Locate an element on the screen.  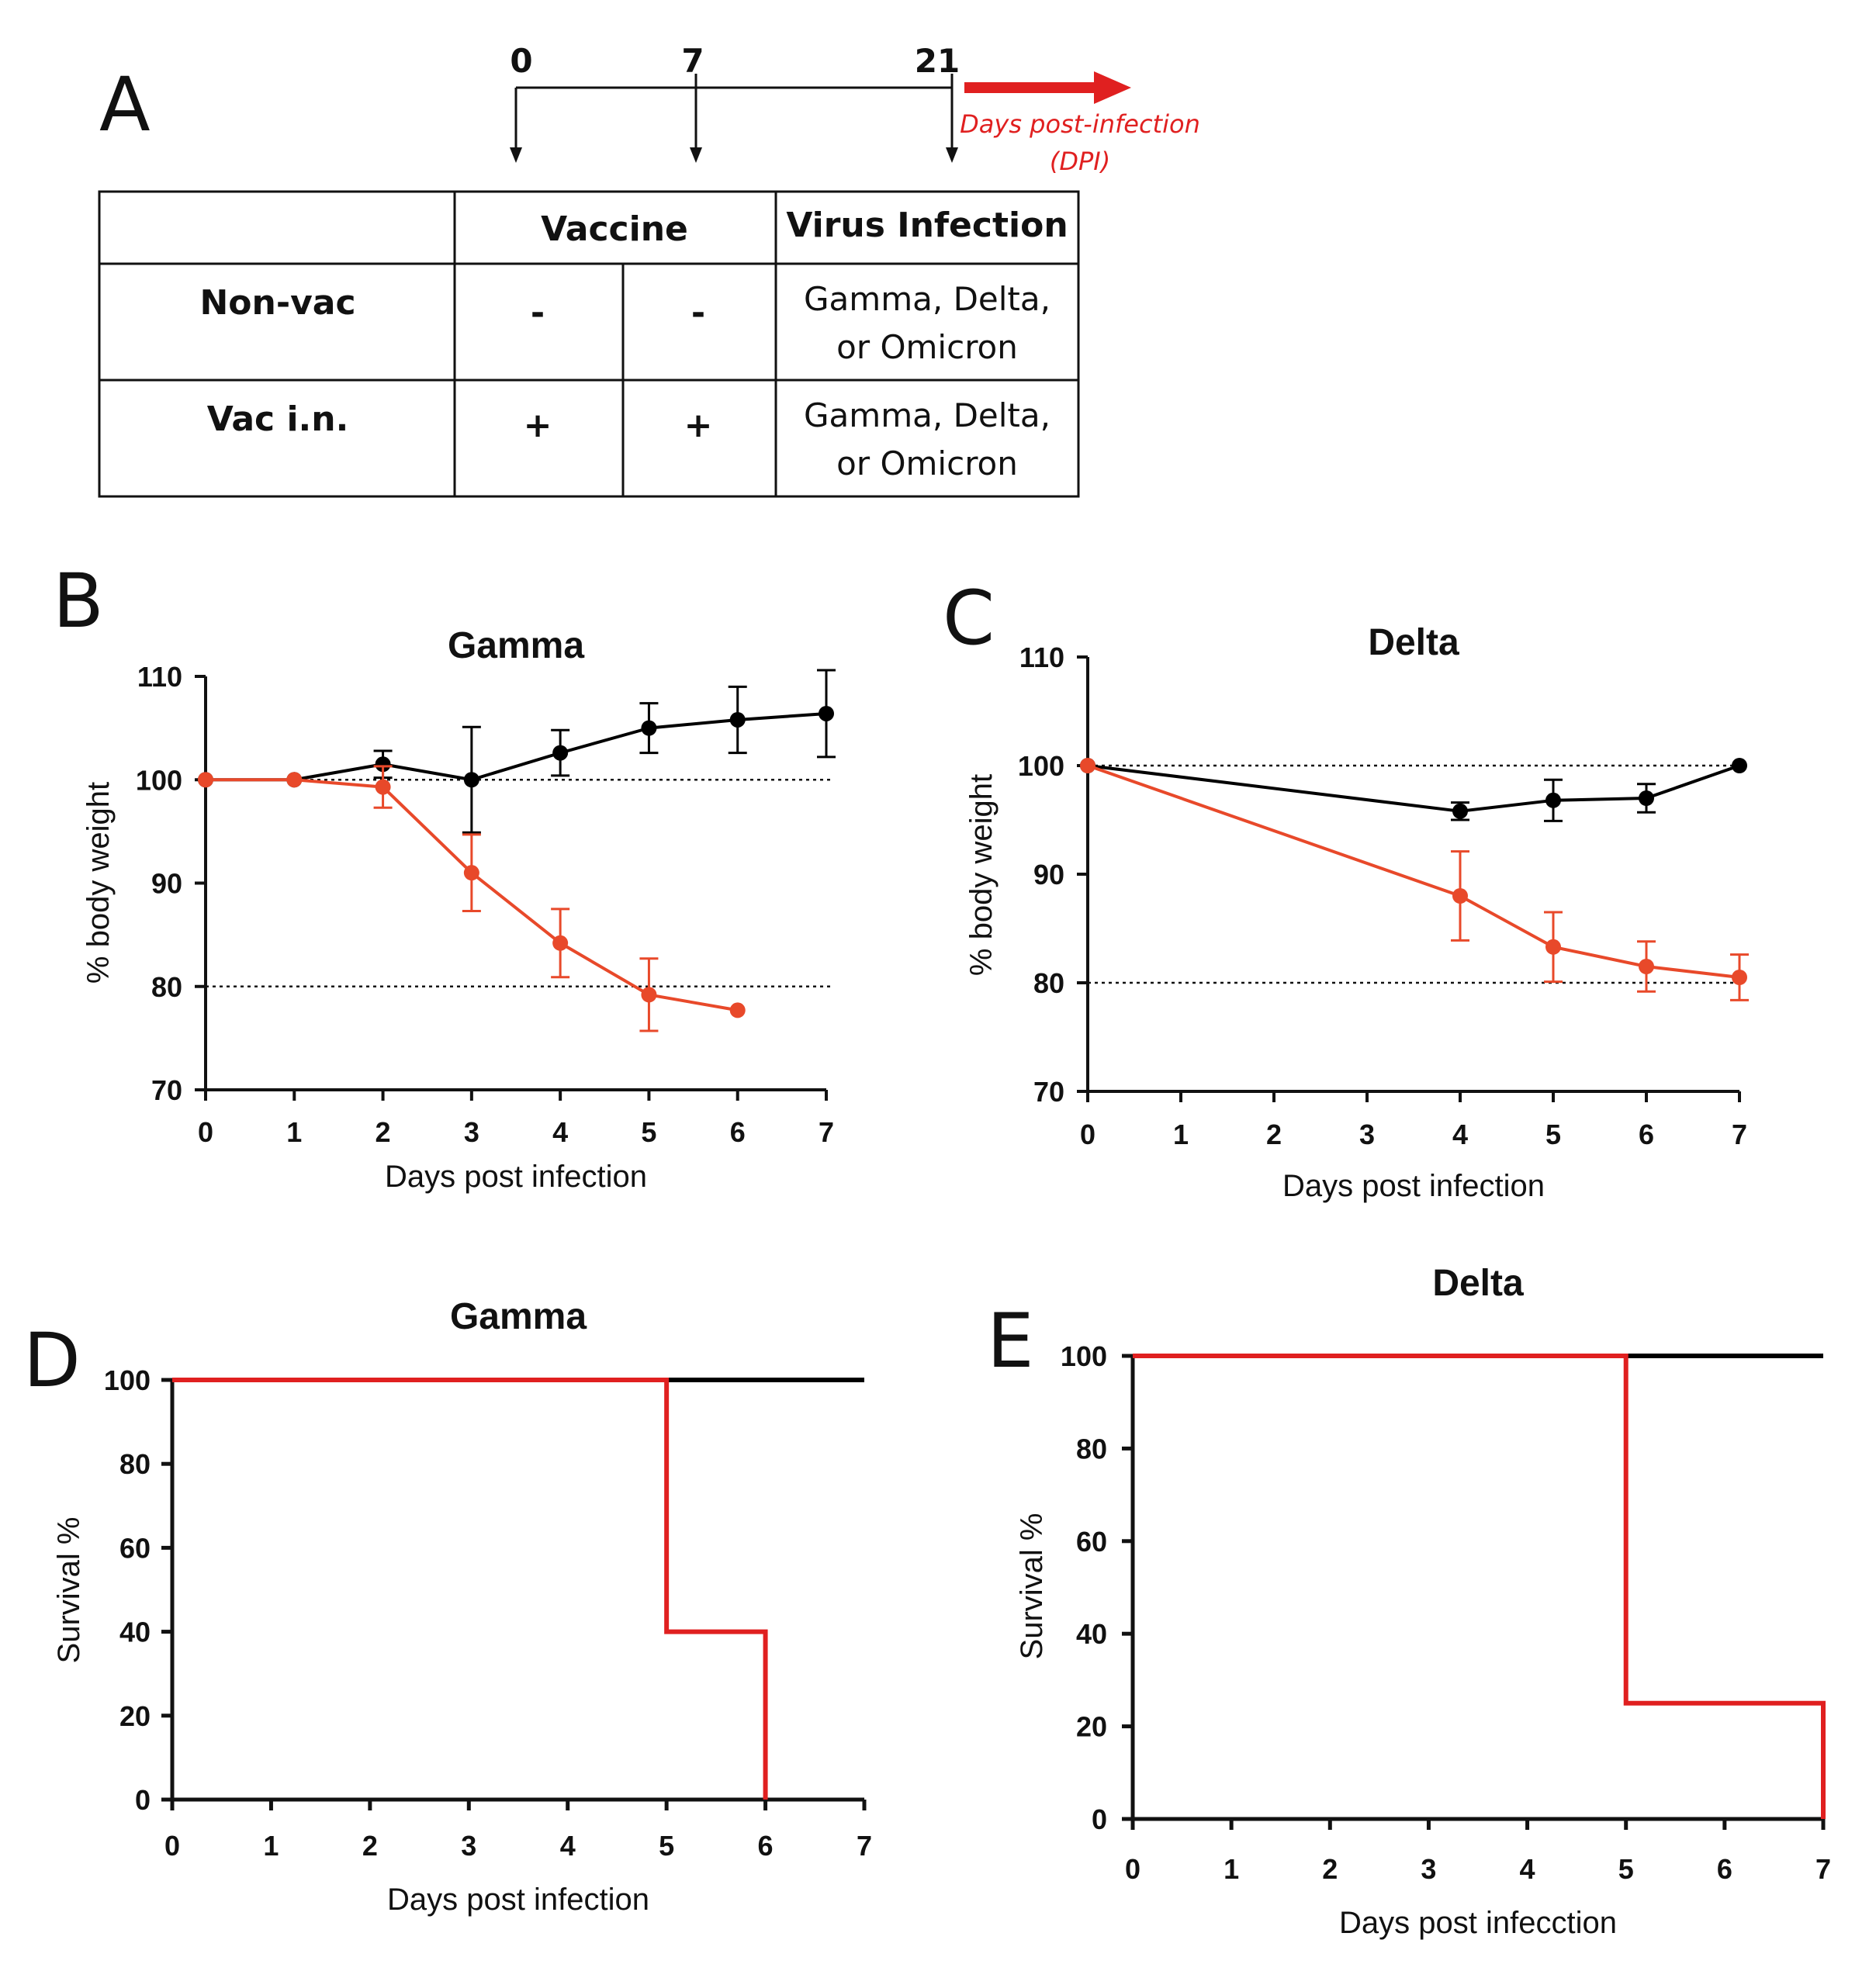
series-line is located at coordinates (516, 747).